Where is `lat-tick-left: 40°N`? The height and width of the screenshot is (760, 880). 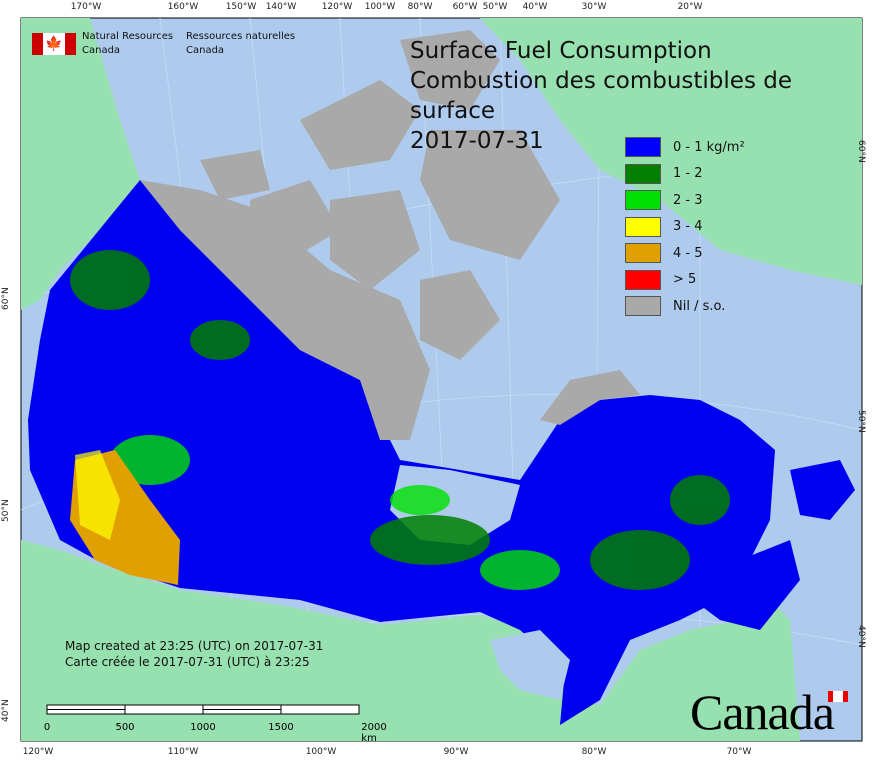 lat-tick-left: 40°N is located at coordinates (6, 710).